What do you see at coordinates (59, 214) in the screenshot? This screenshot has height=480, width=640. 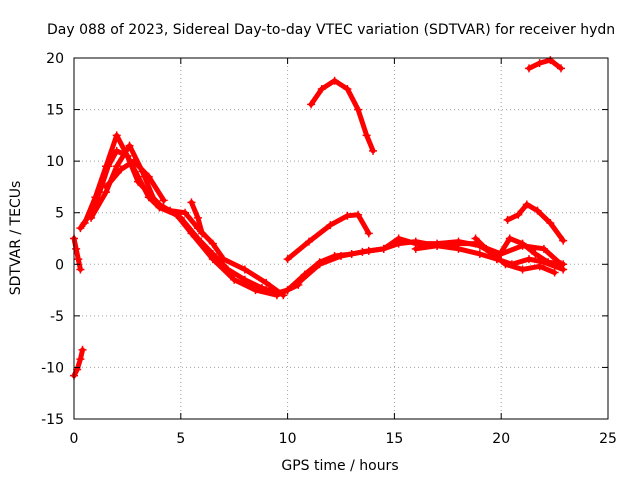 I see `y-tick-label: 5` at bounding box center [59, 214].